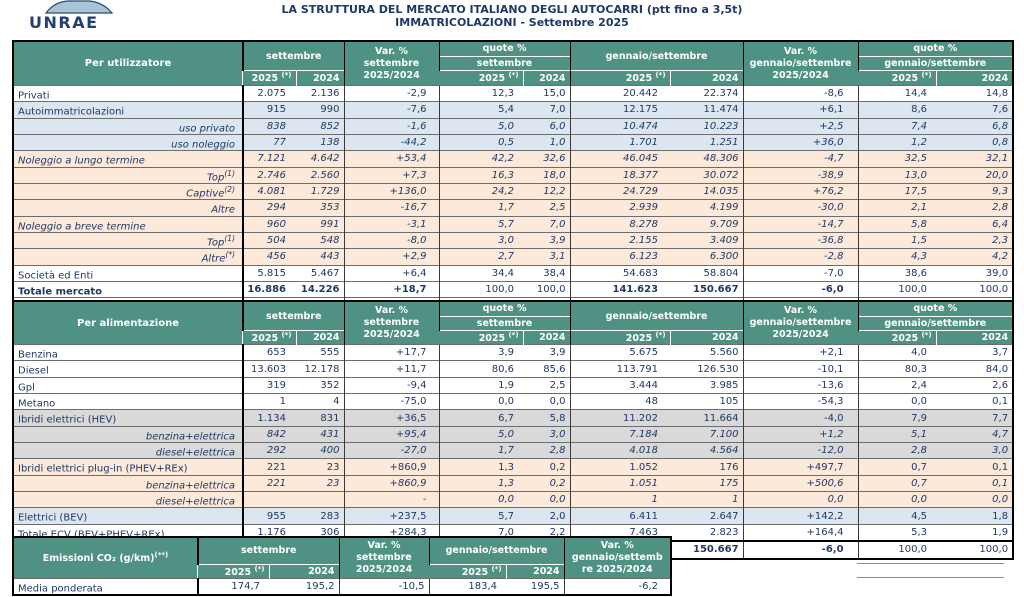 This screenshot has width=1024, height=597. Describe the element at coordinates (128, 126) in the screenshot. I see `row-label: uso privato` at that location.